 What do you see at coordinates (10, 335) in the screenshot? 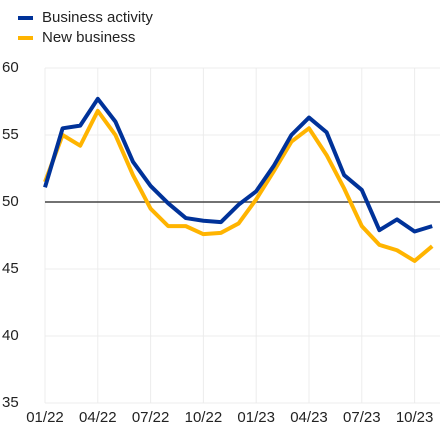
I see `y-tick-label: 40` at bounding box center [10, 335].